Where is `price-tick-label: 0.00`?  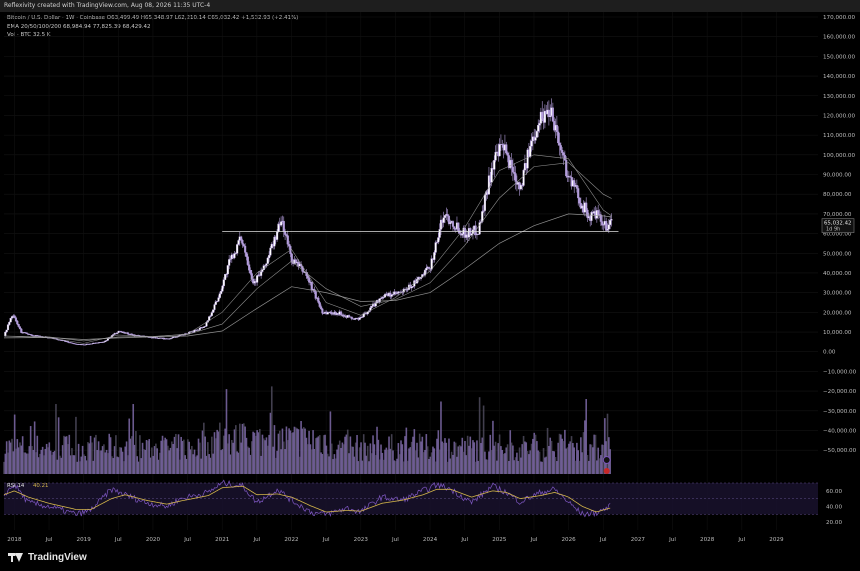
price-tick-label: 0.00 is located at coordinates (829, 353).